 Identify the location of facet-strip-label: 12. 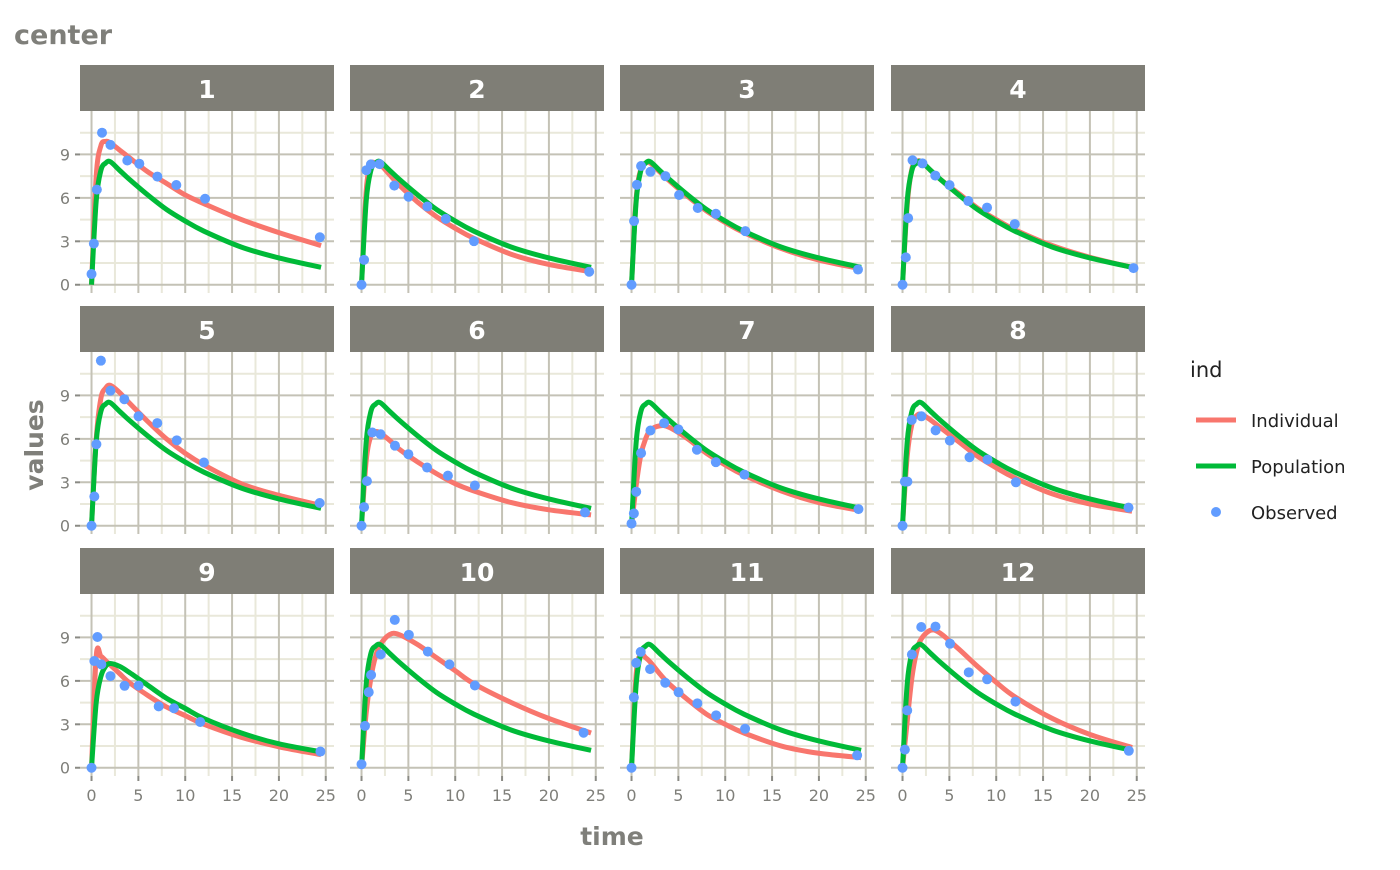
(1018, 572).